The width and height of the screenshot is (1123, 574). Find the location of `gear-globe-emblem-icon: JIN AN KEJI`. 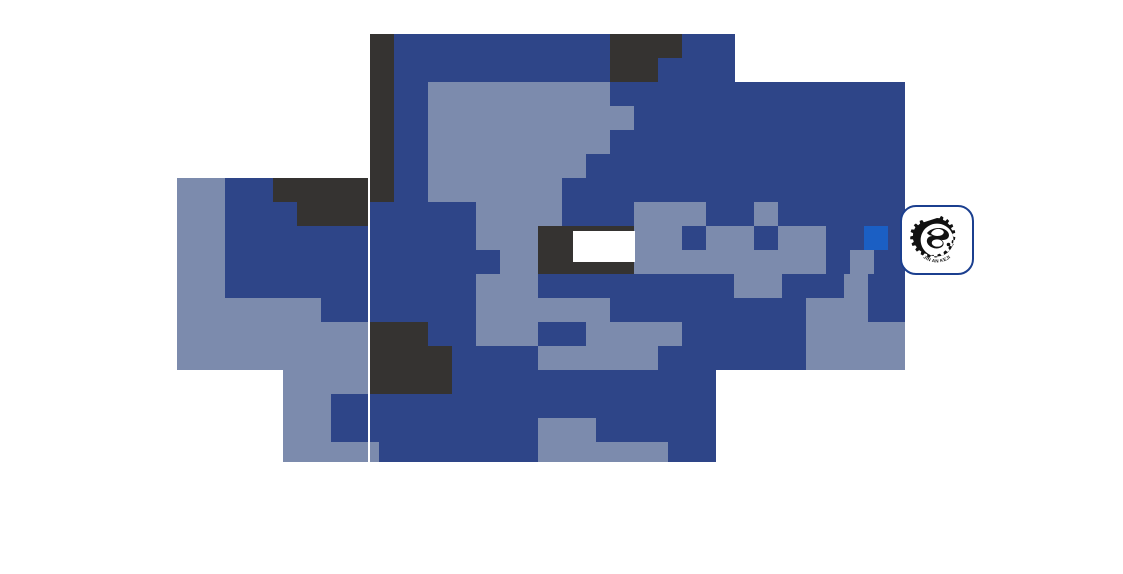

gear-globe-emblem-icon: JIN AN KEJI is located at coordinates (933, 239).